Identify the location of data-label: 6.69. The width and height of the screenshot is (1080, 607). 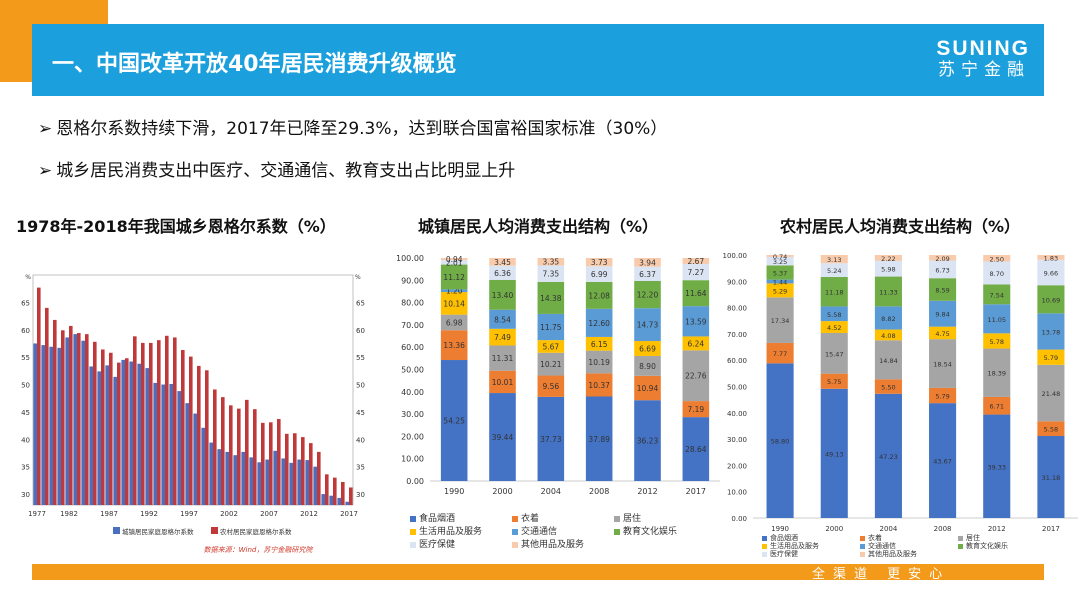
(647, 349).